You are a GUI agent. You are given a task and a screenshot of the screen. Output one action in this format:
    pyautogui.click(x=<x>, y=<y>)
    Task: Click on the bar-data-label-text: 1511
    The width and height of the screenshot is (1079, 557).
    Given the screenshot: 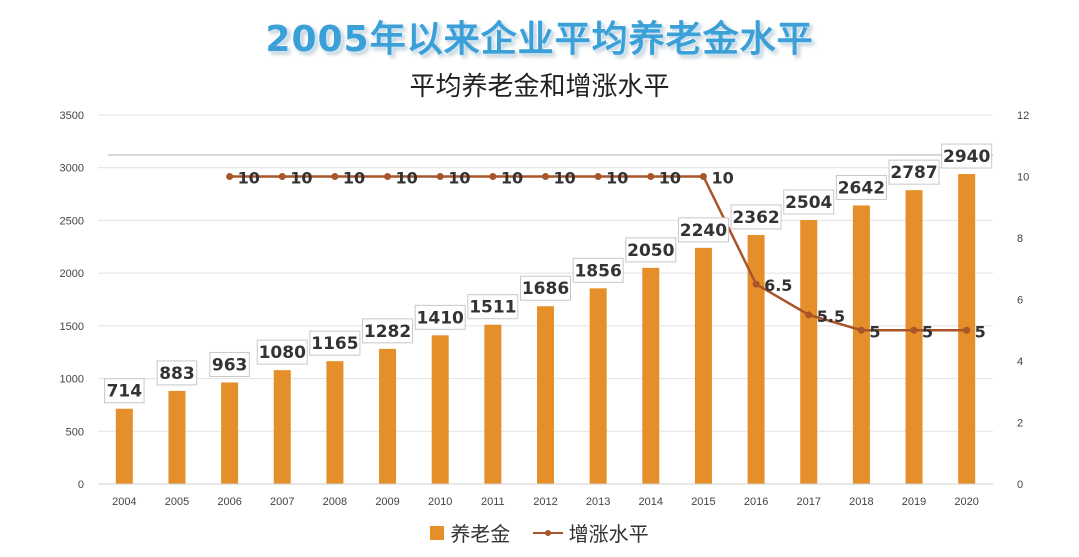 What is the action you would take?
    pyautogui.click(x=492, y=308)
    